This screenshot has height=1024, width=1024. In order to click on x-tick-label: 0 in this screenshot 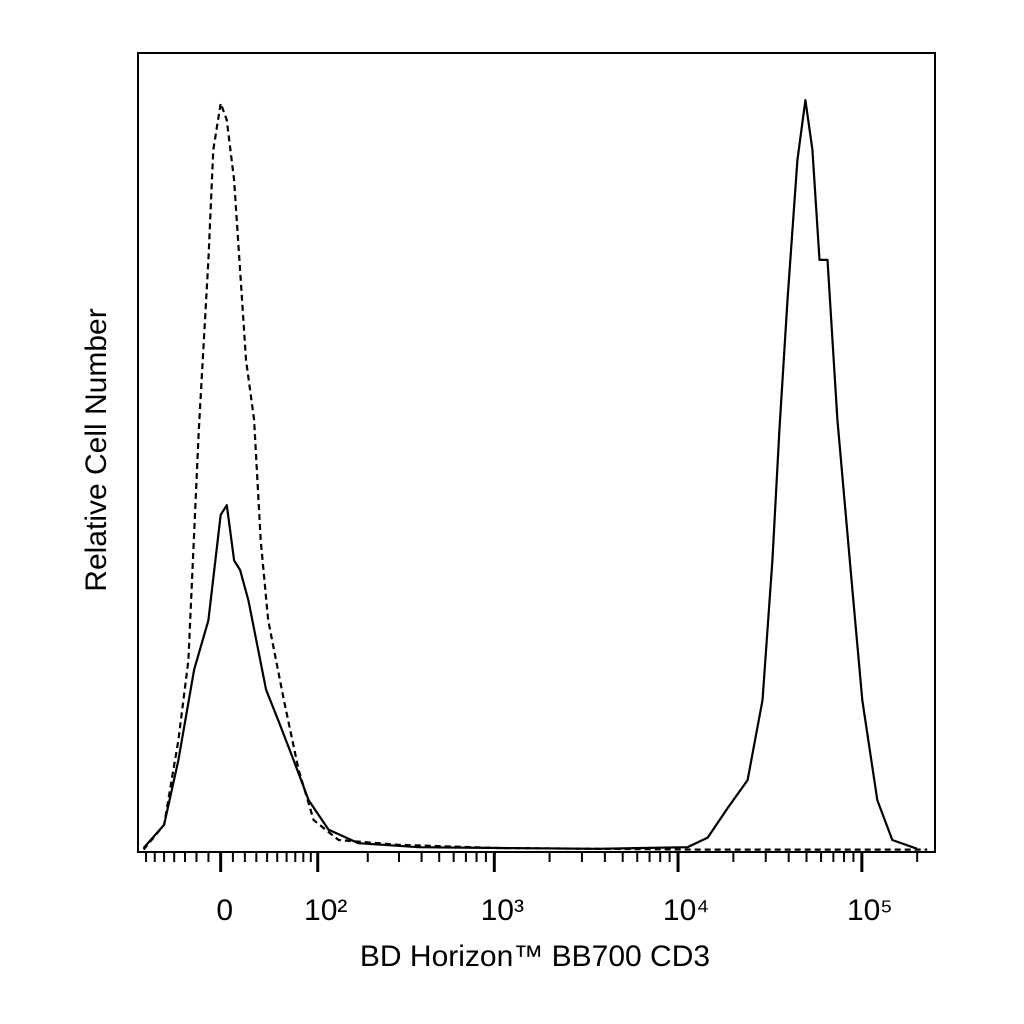, I will do `click(224, 910)`.